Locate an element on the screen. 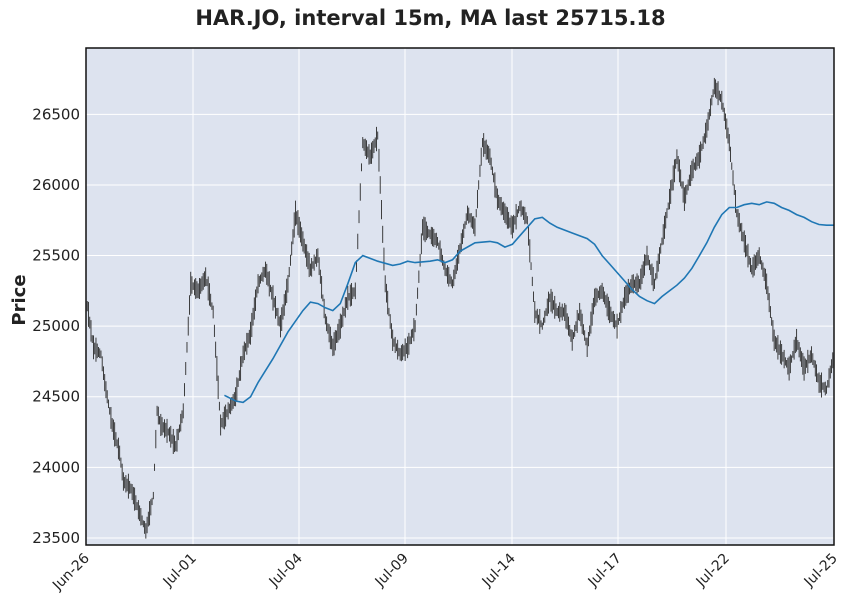 The height and width of the screenshot is (607, 861). x-tick-label: Jul-25 is located at coordinates (821, 571).